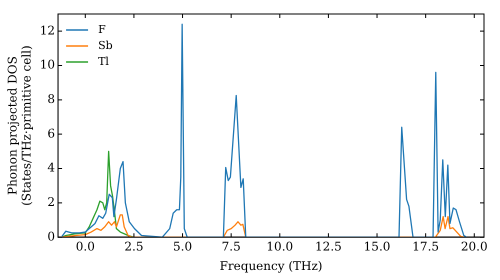 The height and width of the screenshot is (280, 500). Describe the element at coordinates (280, 247) in the screenshot. I see `x-tick-label: 10.0` at that location.